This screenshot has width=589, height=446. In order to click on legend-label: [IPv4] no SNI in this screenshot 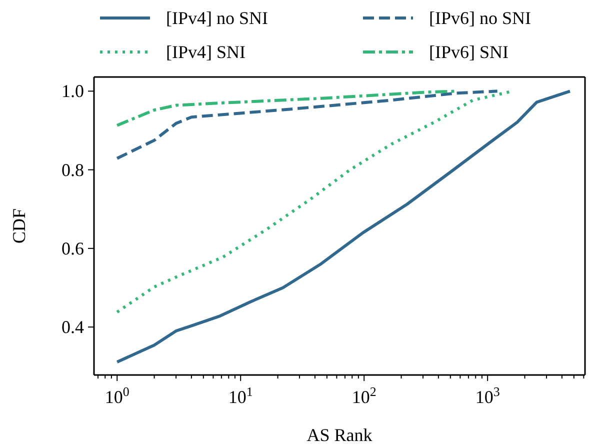, I will do `click(217, 18)`.